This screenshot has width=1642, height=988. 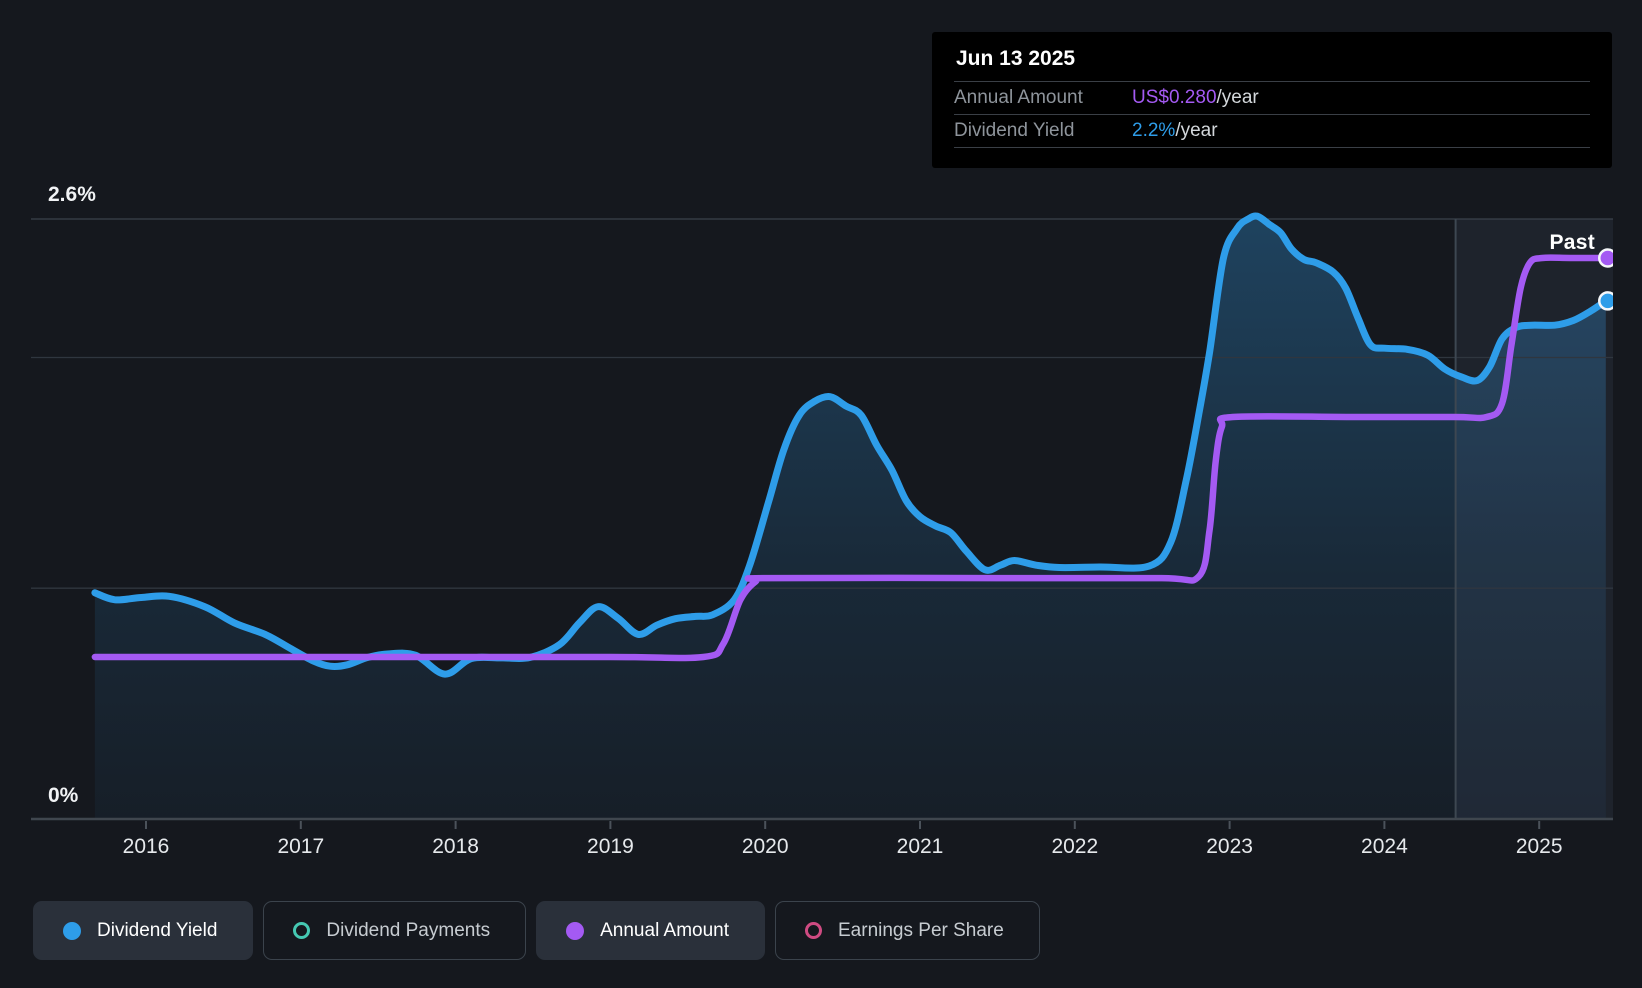 What do you see at coordinates (146, 846) in the screenshot?
I see `x-tick-label-2016: 2016` at bounding box center [146, 846].